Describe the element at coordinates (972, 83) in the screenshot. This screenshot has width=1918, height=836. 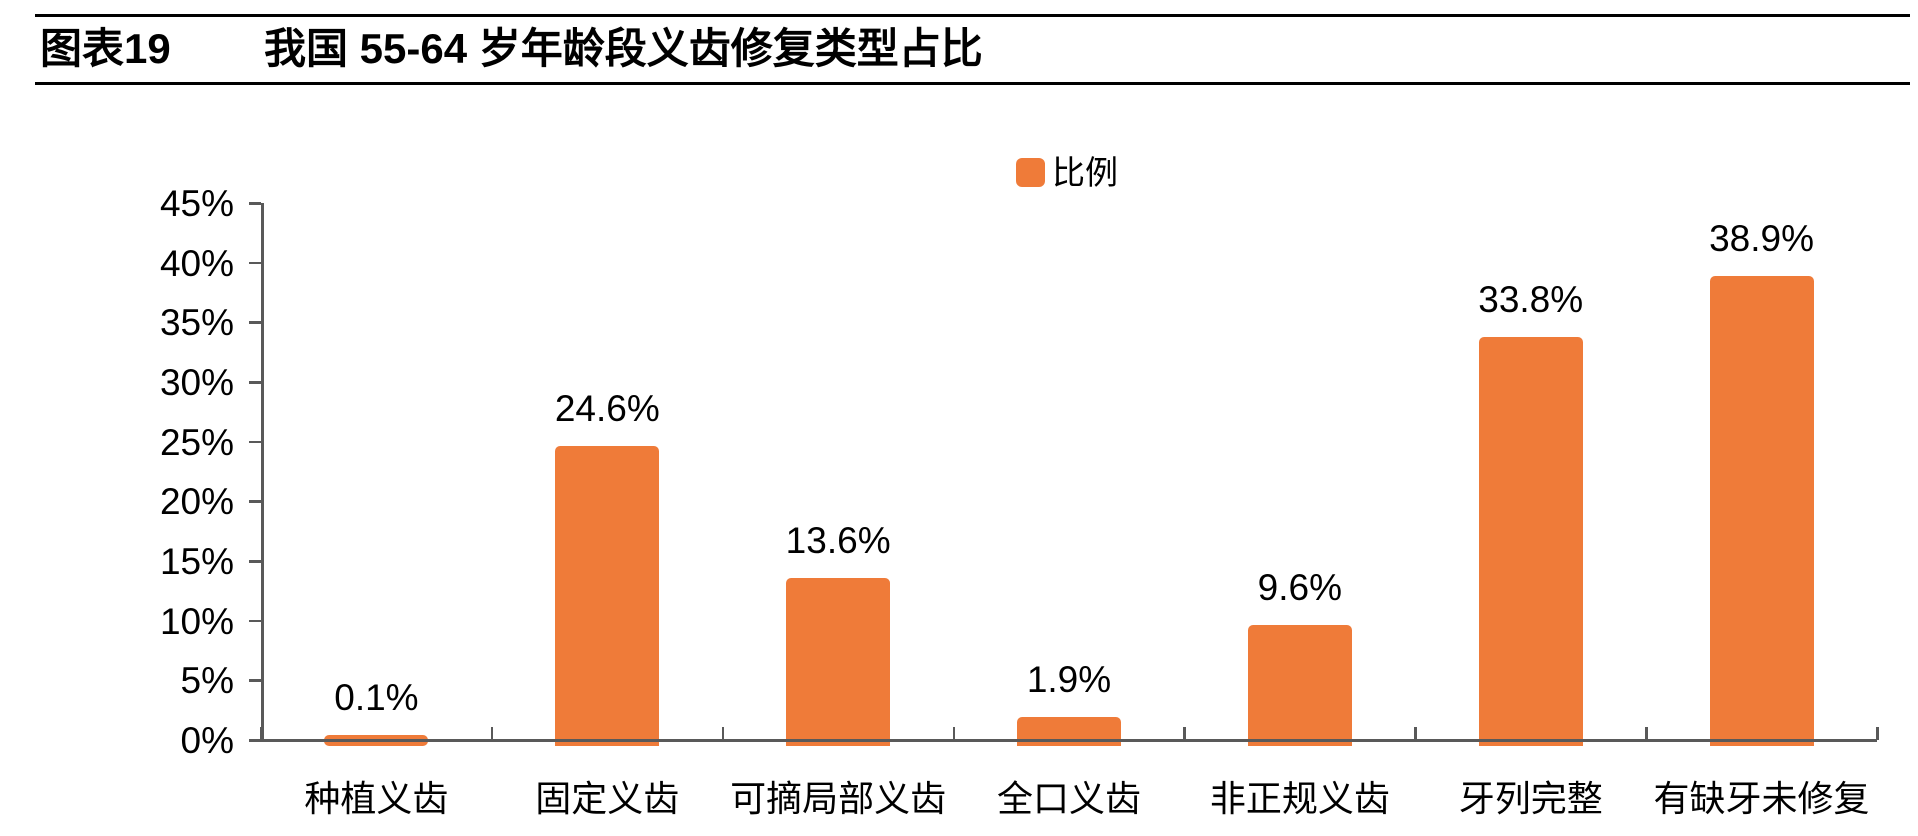
I see `title-bottom-rule` at that location.